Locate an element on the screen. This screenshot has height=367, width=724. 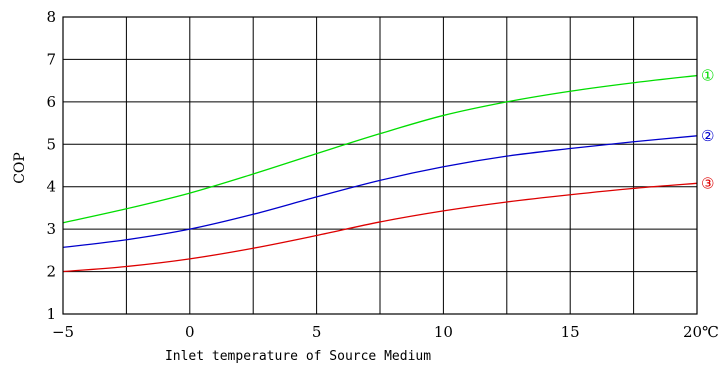
series-markers: ① ② ③ is located at coordinates (707, 130).